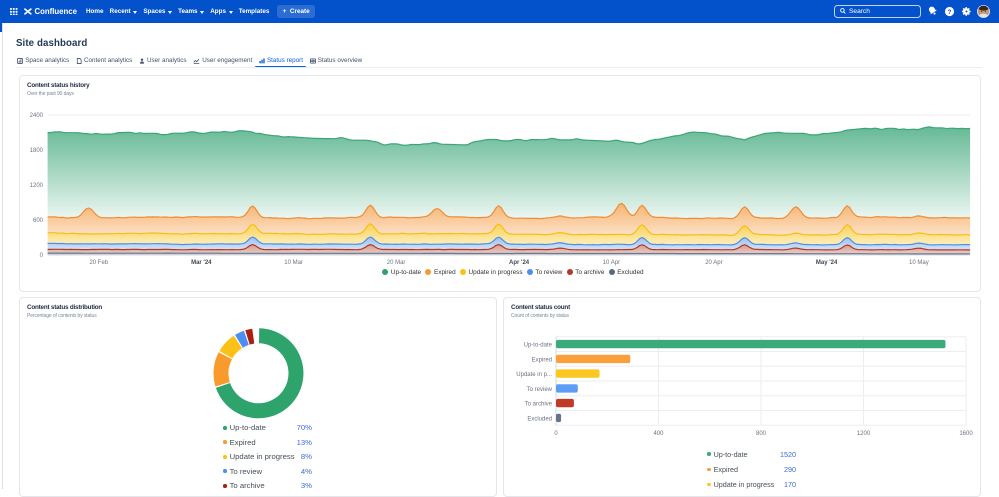  What do you see at coordinates (540, 390) in the screenshot?
I see `svg-text: To review` at bounding box center [540, 390].